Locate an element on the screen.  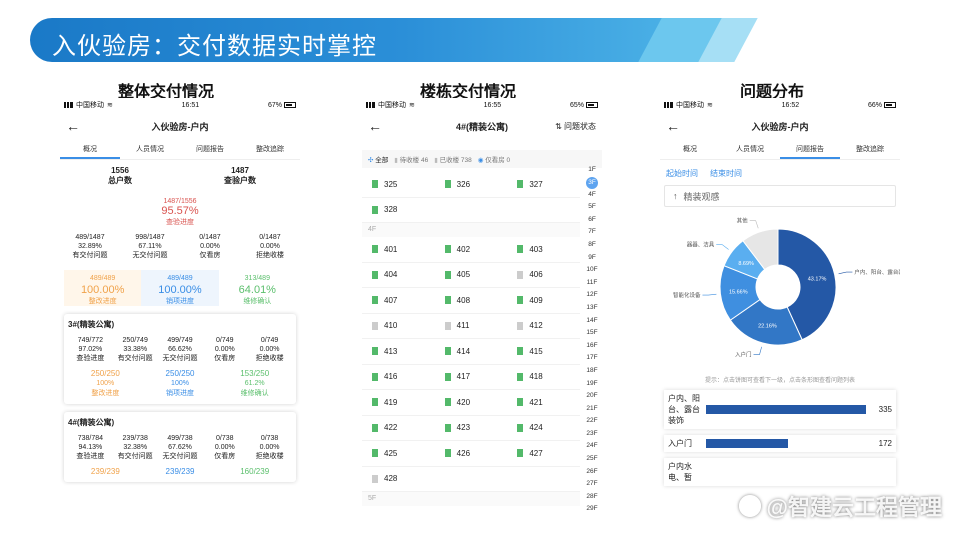
room-cell: 403 is located at coordinates (543, 249).